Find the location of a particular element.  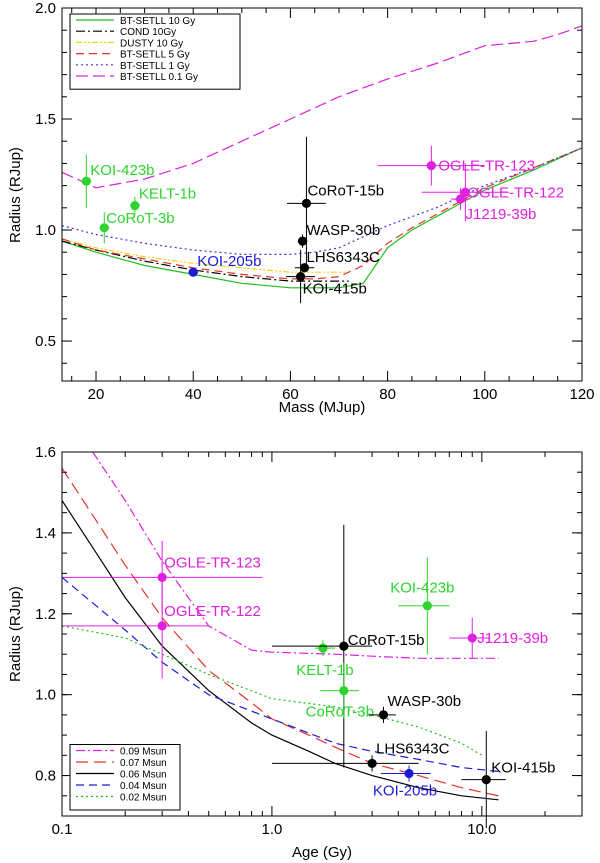

legend-label: 0.09 Msun is located at coordinates (143, 752).